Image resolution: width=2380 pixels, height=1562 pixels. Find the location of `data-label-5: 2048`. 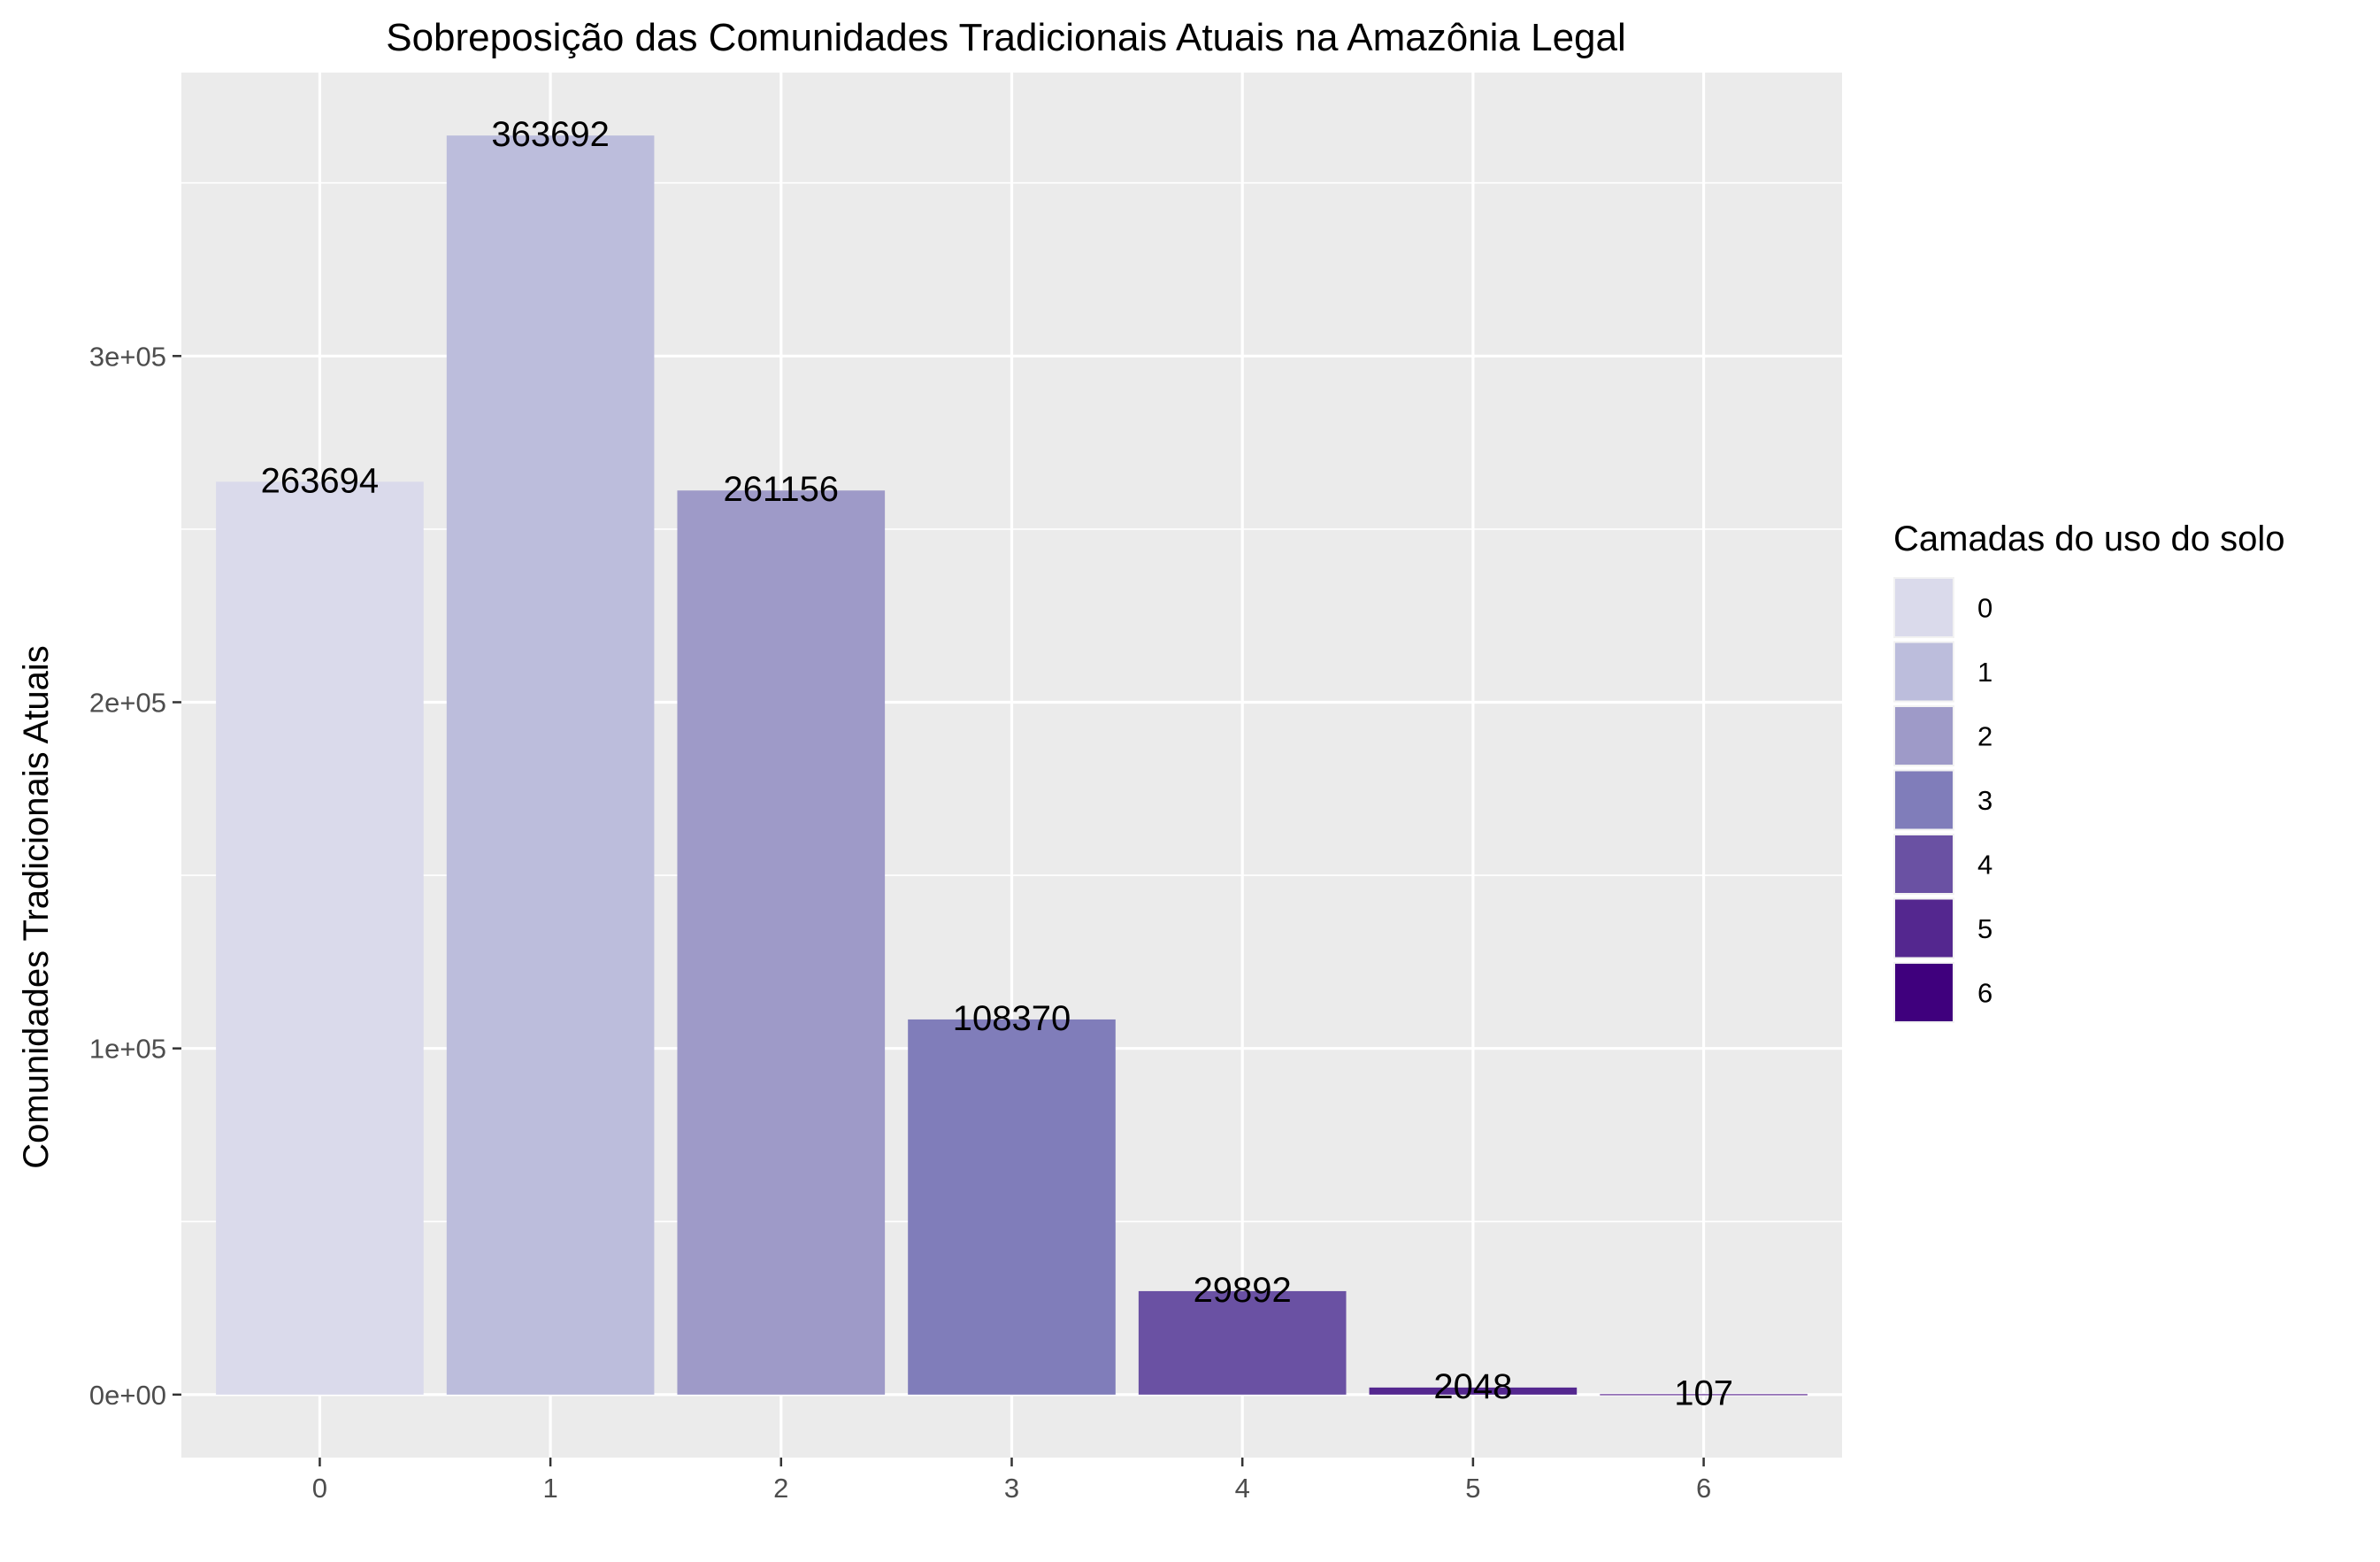

data-label-5: 2048 is located at coordinates (1472, 1386).